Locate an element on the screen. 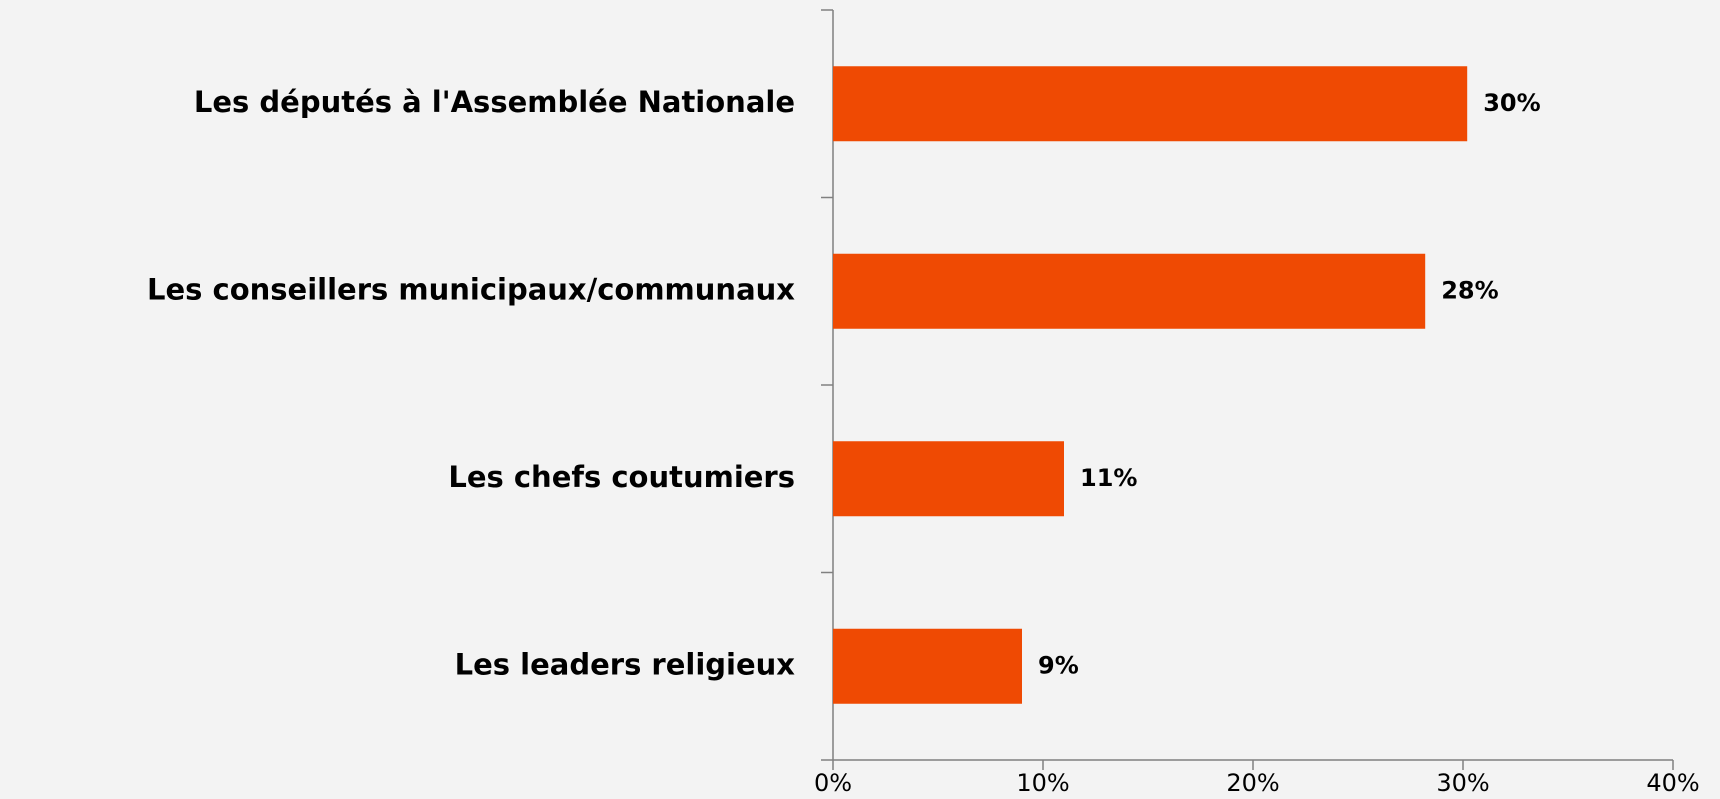 Image resolution: width=1720 pixels, height=799 pixels. category-label: Les chefs coutumiers is located at coordinates (621, 477).